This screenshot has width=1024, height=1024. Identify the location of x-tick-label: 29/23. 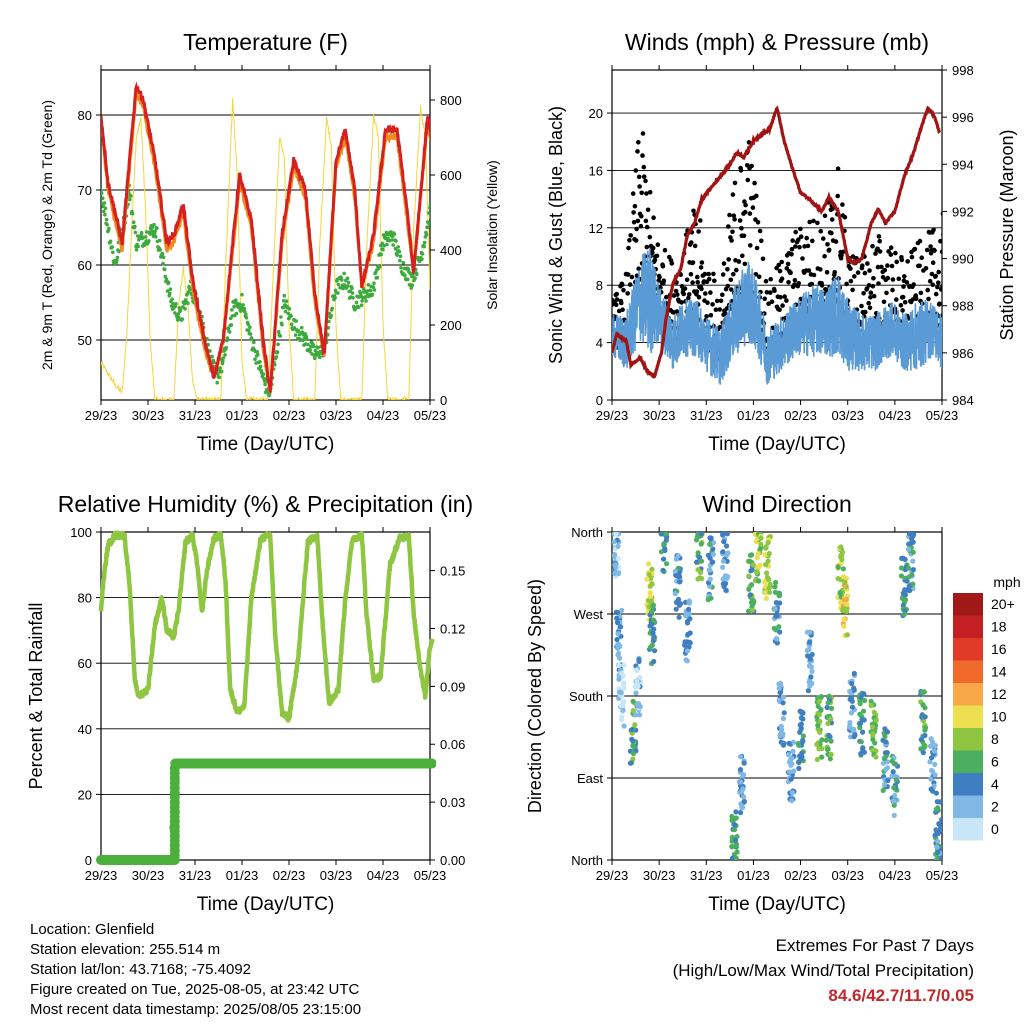
(612, 875).